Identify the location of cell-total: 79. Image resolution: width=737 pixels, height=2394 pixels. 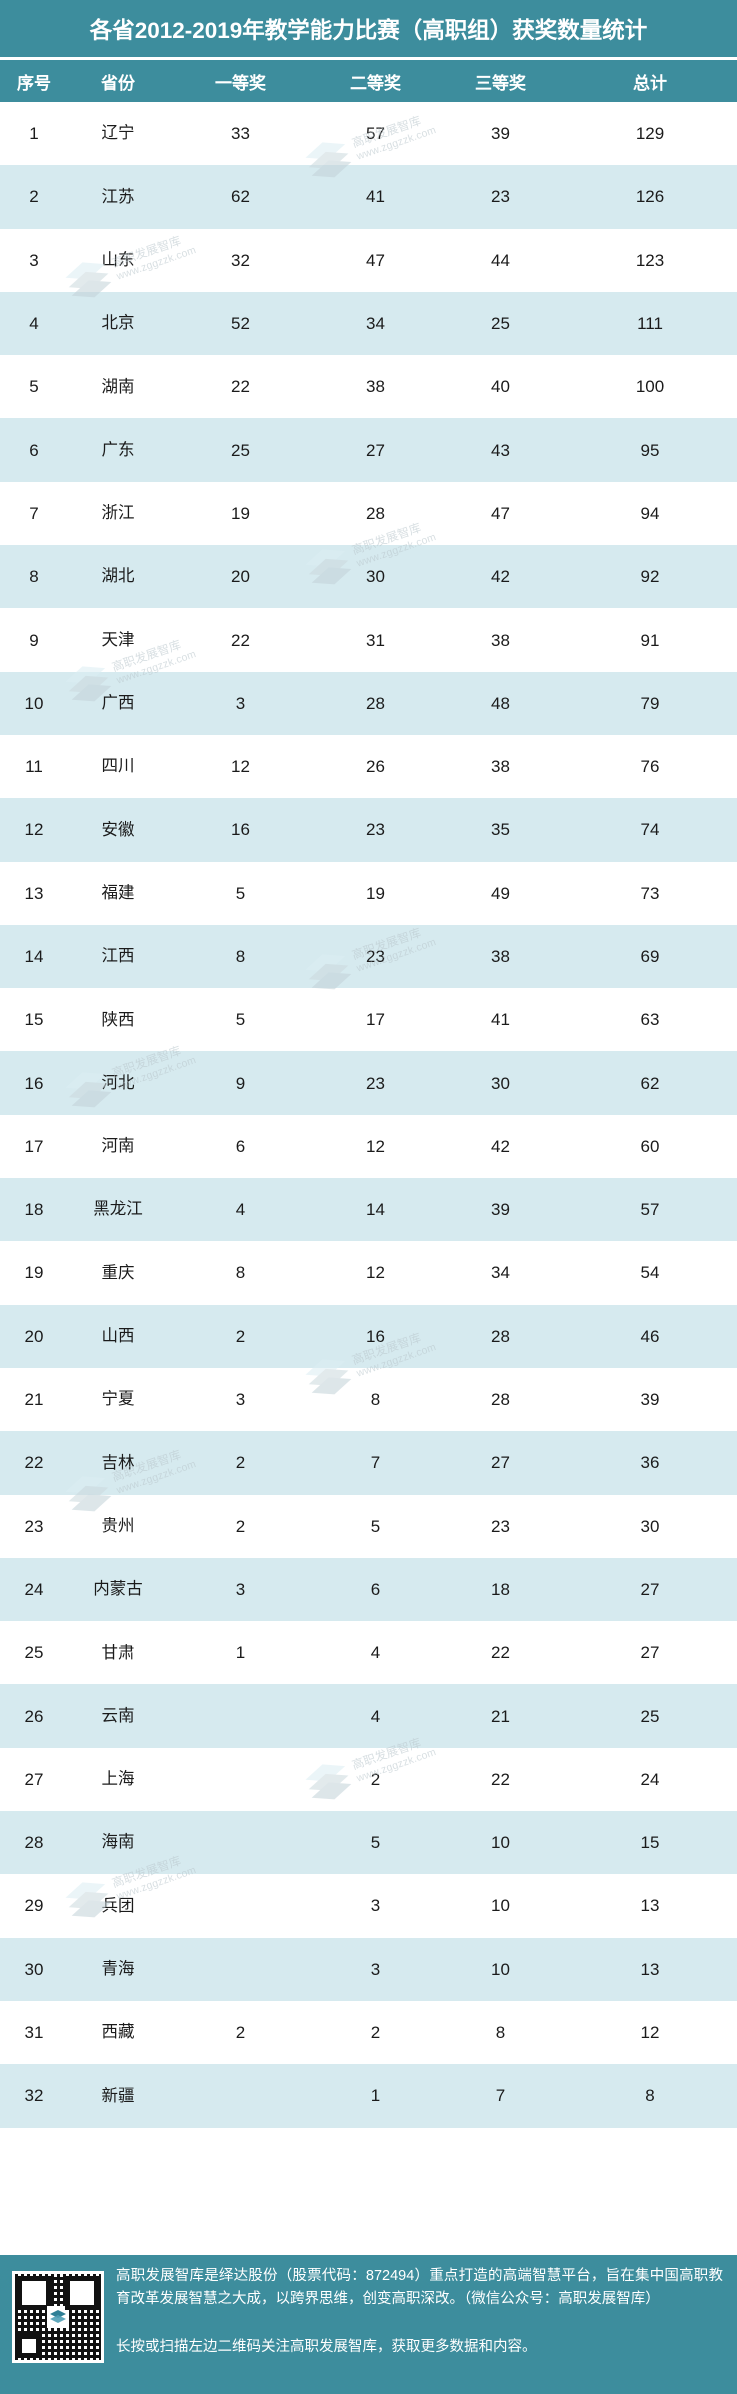
(650, 703).